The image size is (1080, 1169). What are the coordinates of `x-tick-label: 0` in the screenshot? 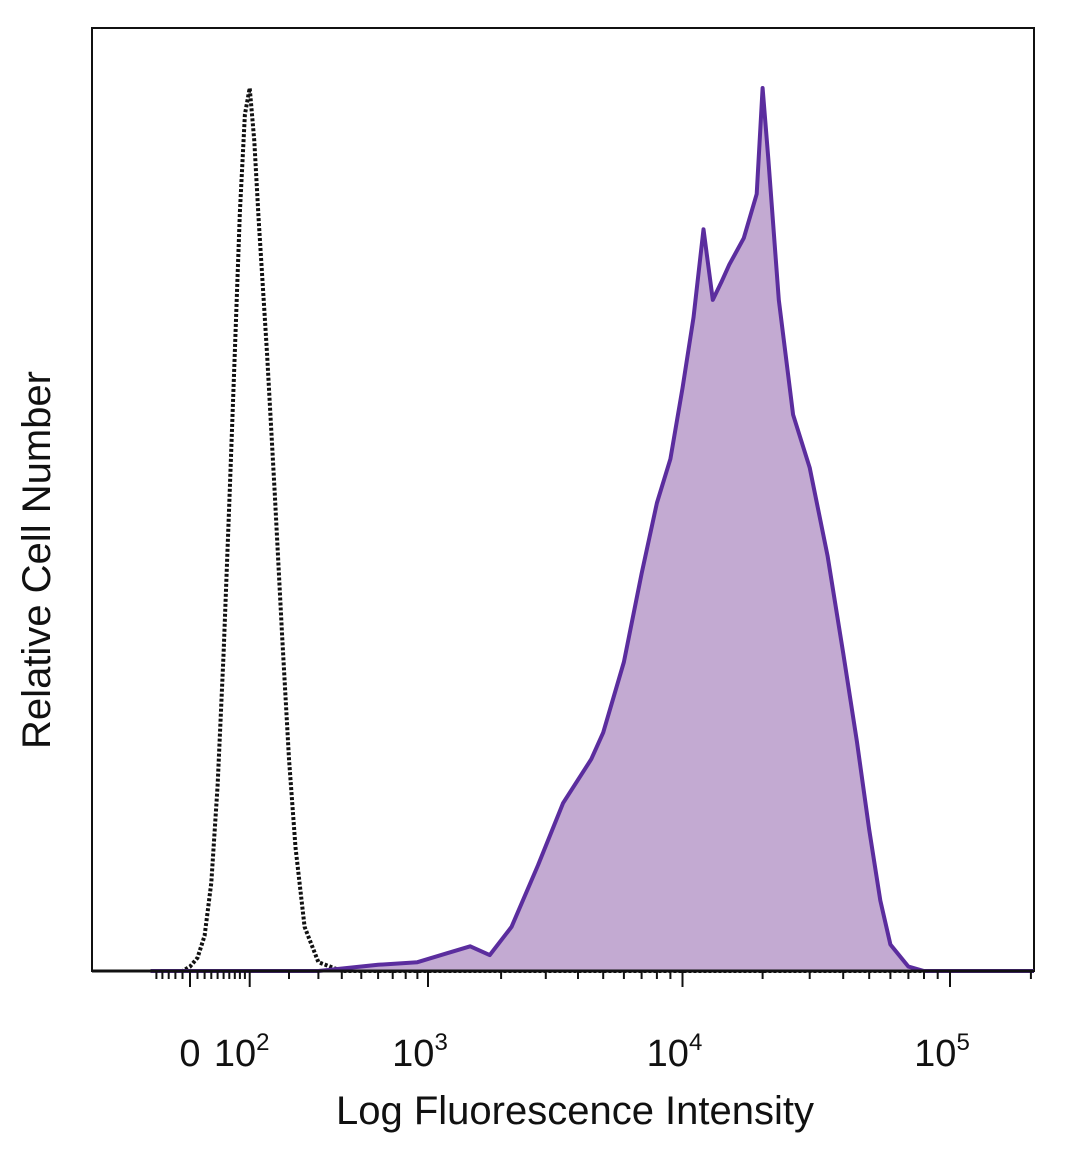 It's located at (189, 1054).